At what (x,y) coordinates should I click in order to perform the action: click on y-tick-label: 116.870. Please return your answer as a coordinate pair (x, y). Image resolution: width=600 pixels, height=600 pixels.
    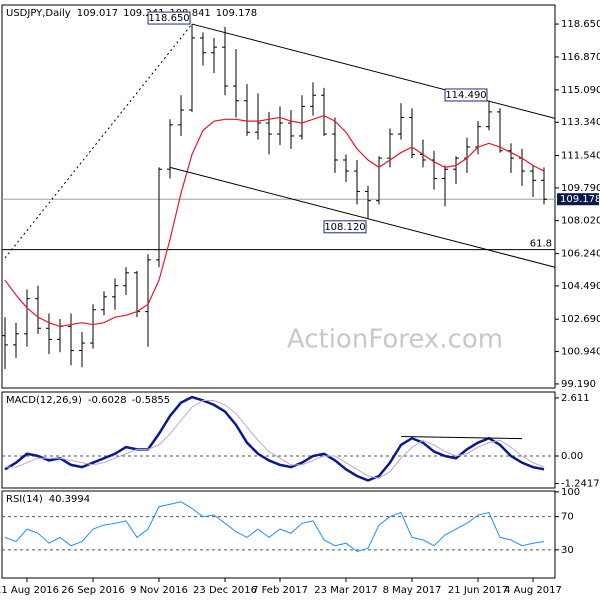
    Looking at the image, I should click on (580, 57).